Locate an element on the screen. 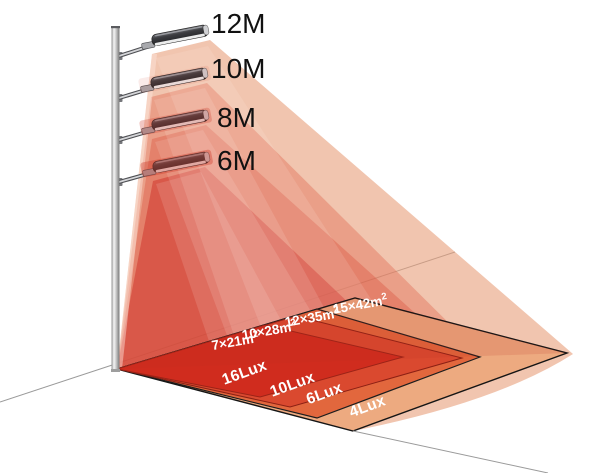  light-pole is located at coordinates (115, 199).